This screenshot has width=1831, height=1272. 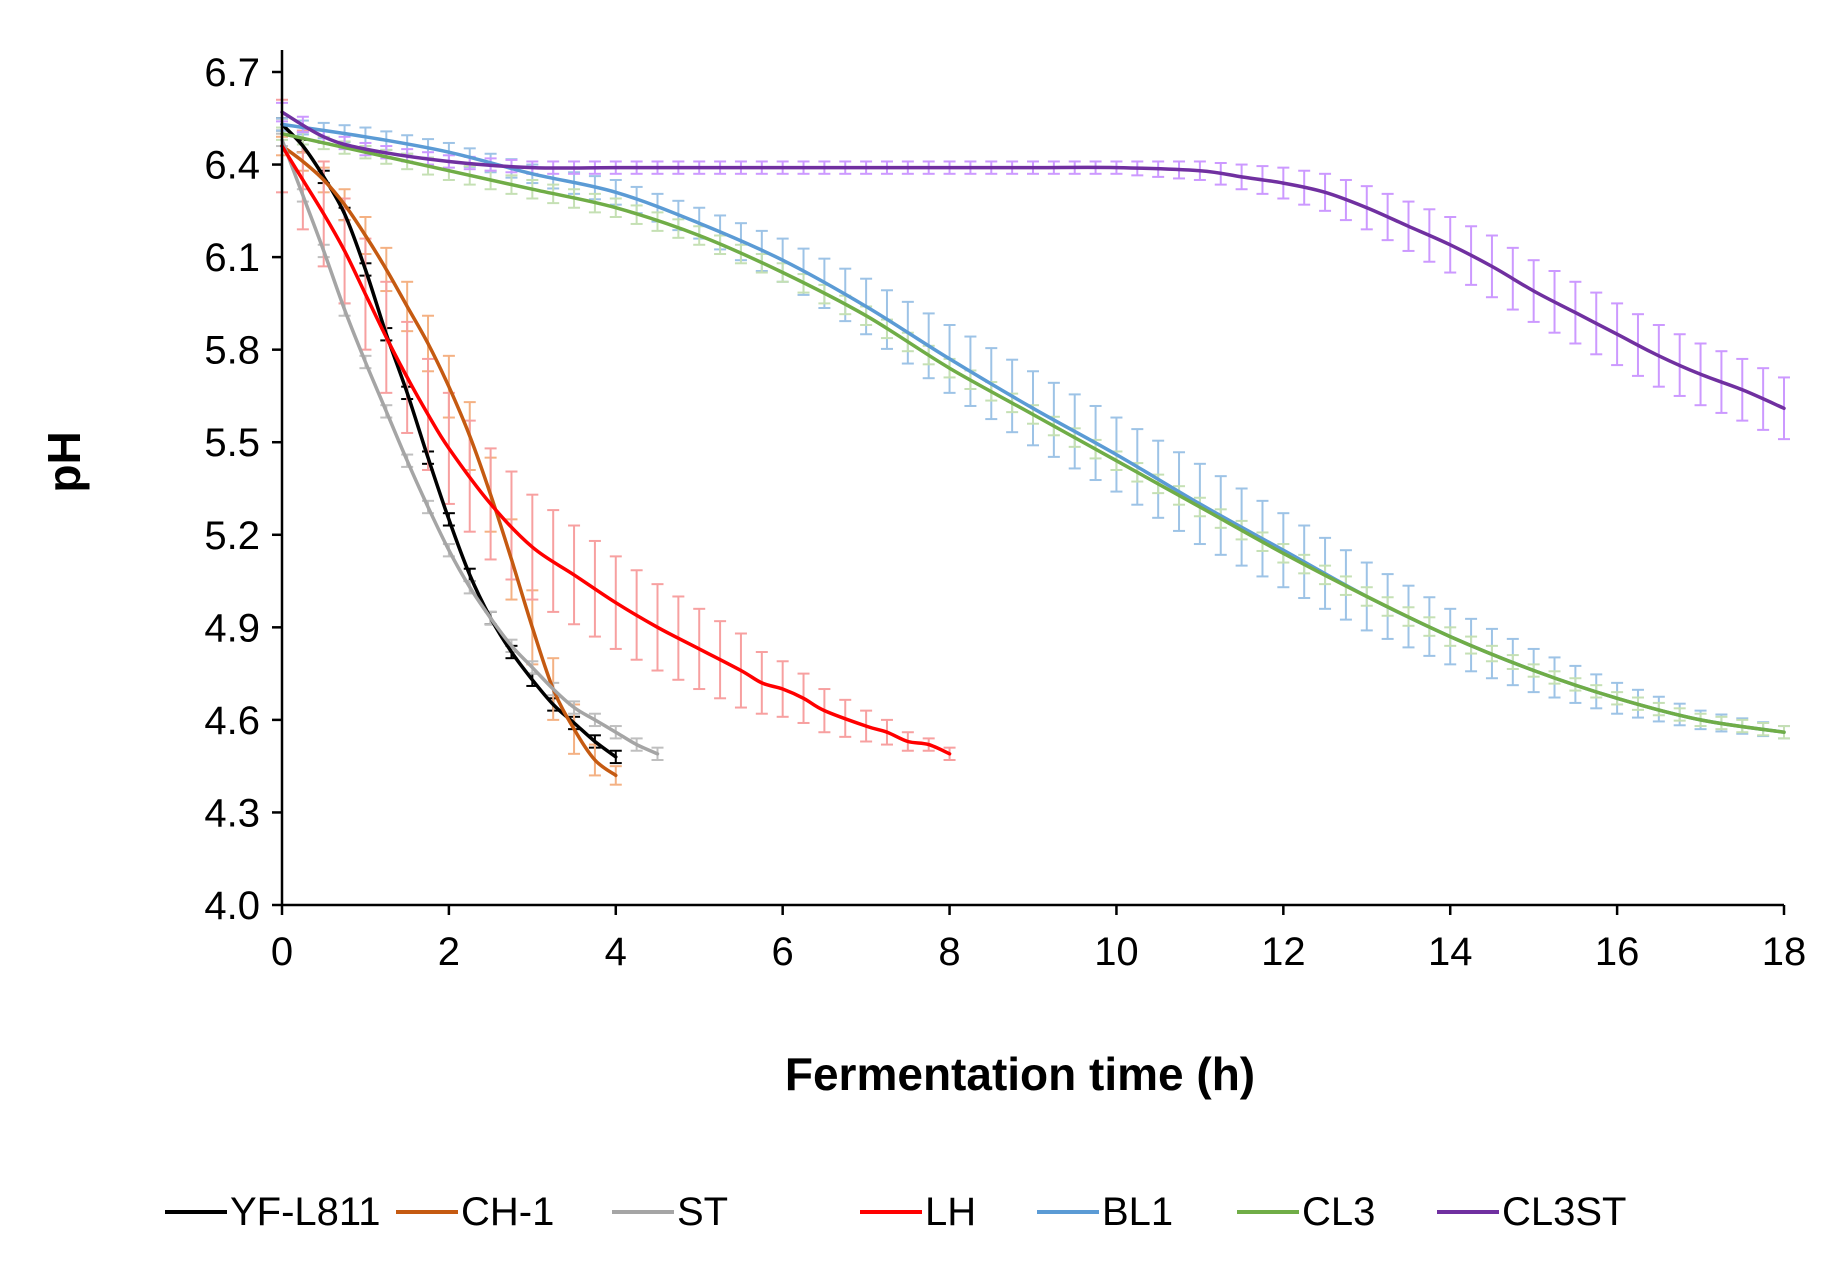 What do you see at coordinates (1617, 952) in the screenshot?
I see `x-tick-label: 16` at bounding box center [1617, 952].